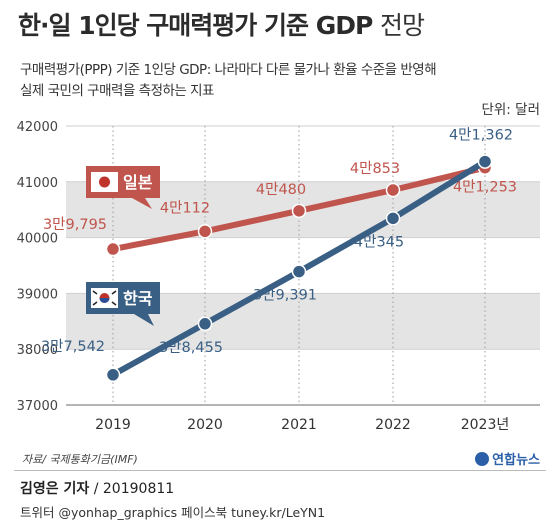 This screenshot has width=560, height=527. I want to click on yonhap-logo: 연합뉴스, so click(507, 458).